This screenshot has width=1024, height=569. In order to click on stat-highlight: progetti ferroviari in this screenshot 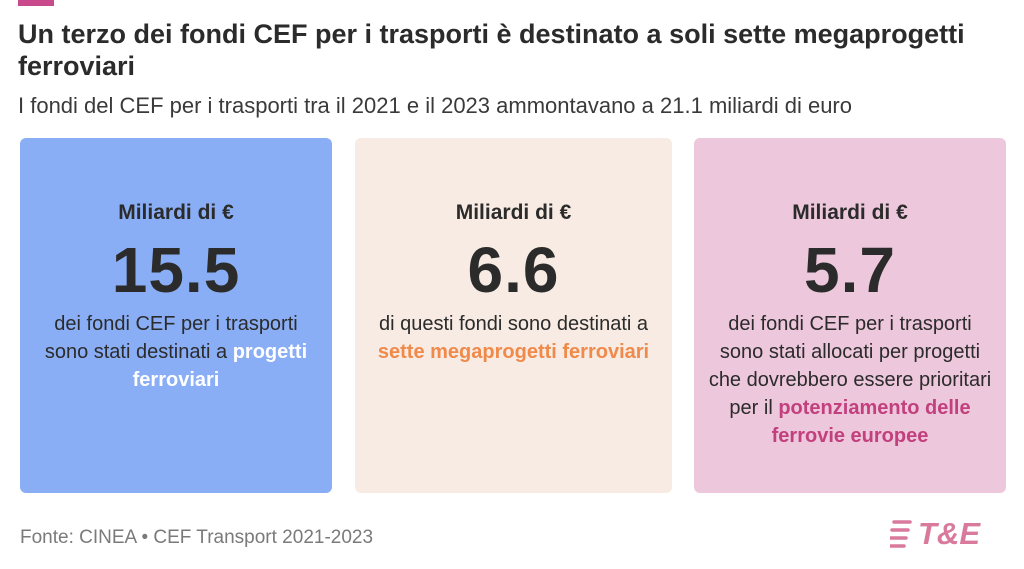, I will do `click(220, 366)`.